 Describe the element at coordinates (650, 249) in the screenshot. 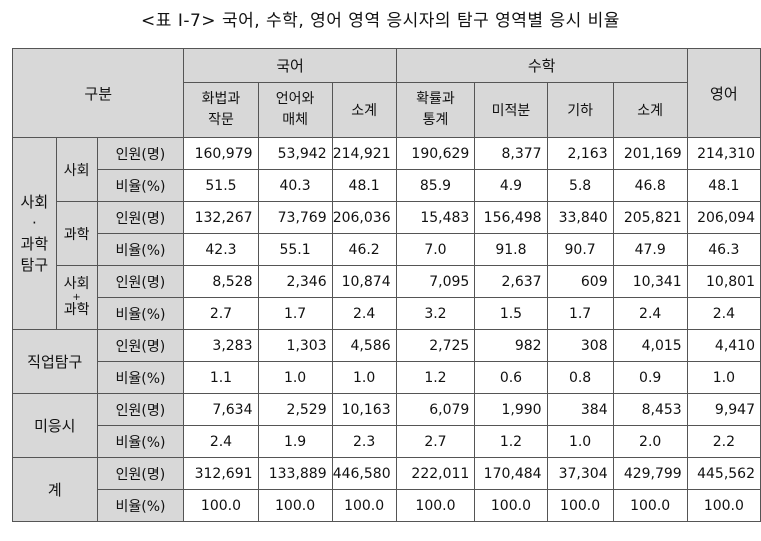

I see `table-cell: 47.9` at that location.